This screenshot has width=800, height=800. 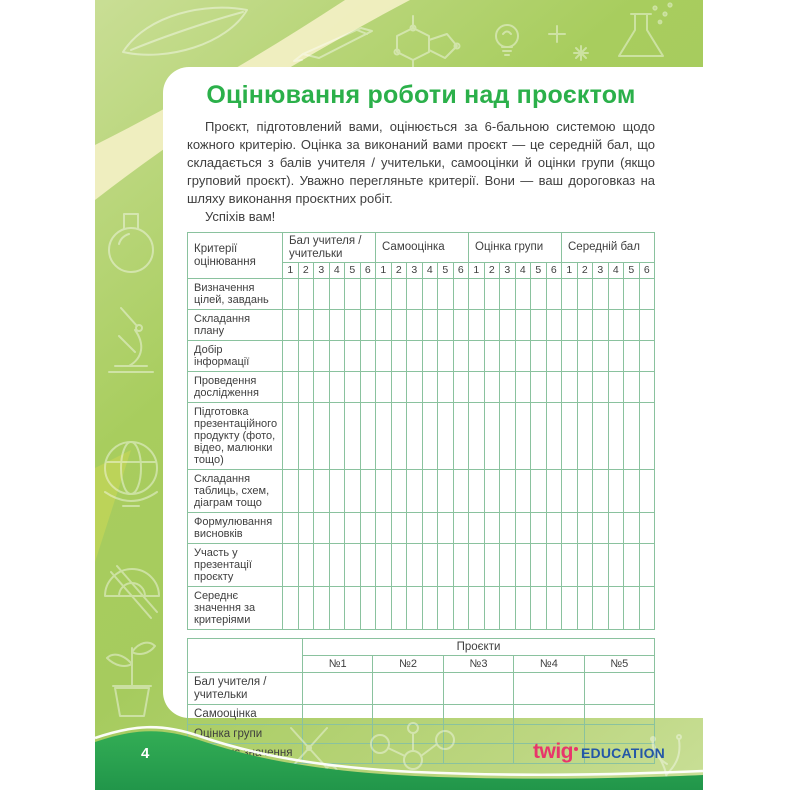 What do you see at coordinates (421, 714) in the screenshot?
I see `projects-row: Самооцінка` at bounding box center [421, 714].